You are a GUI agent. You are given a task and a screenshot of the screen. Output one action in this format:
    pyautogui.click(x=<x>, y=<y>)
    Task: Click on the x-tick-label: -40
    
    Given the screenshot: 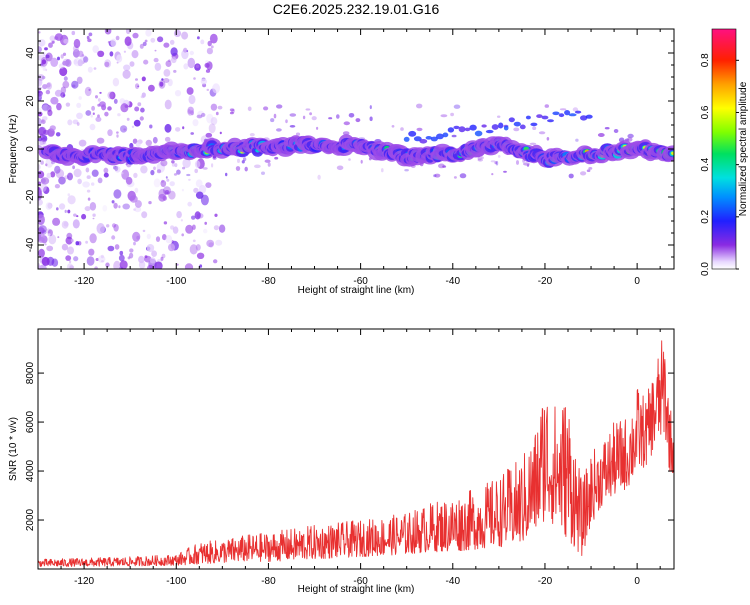 What is the action you would take?
    pyautogui.click(x=453, y=281)
    